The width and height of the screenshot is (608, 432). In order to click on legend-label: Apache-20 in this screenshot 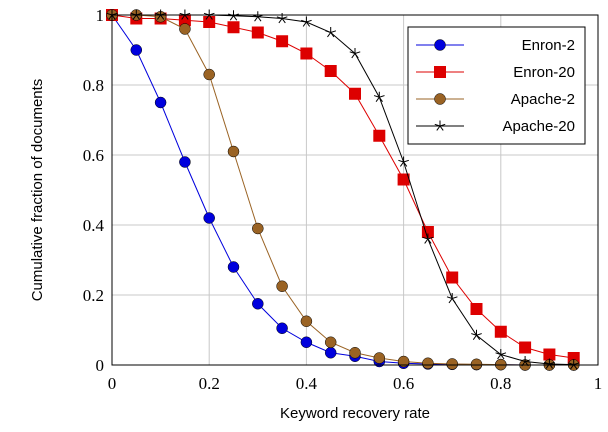, I will do `click(538, 126)`.